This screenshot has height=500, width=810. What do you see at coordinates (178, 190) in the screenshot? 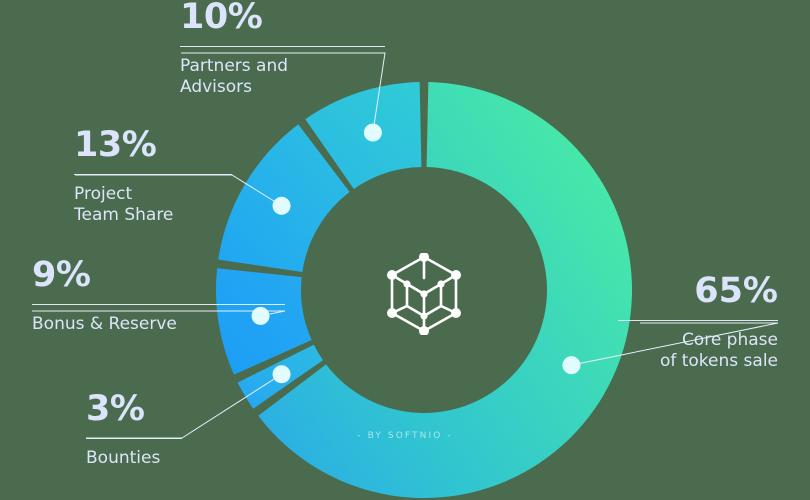
I see `leader-line-team` at bounding box center [178, 190].